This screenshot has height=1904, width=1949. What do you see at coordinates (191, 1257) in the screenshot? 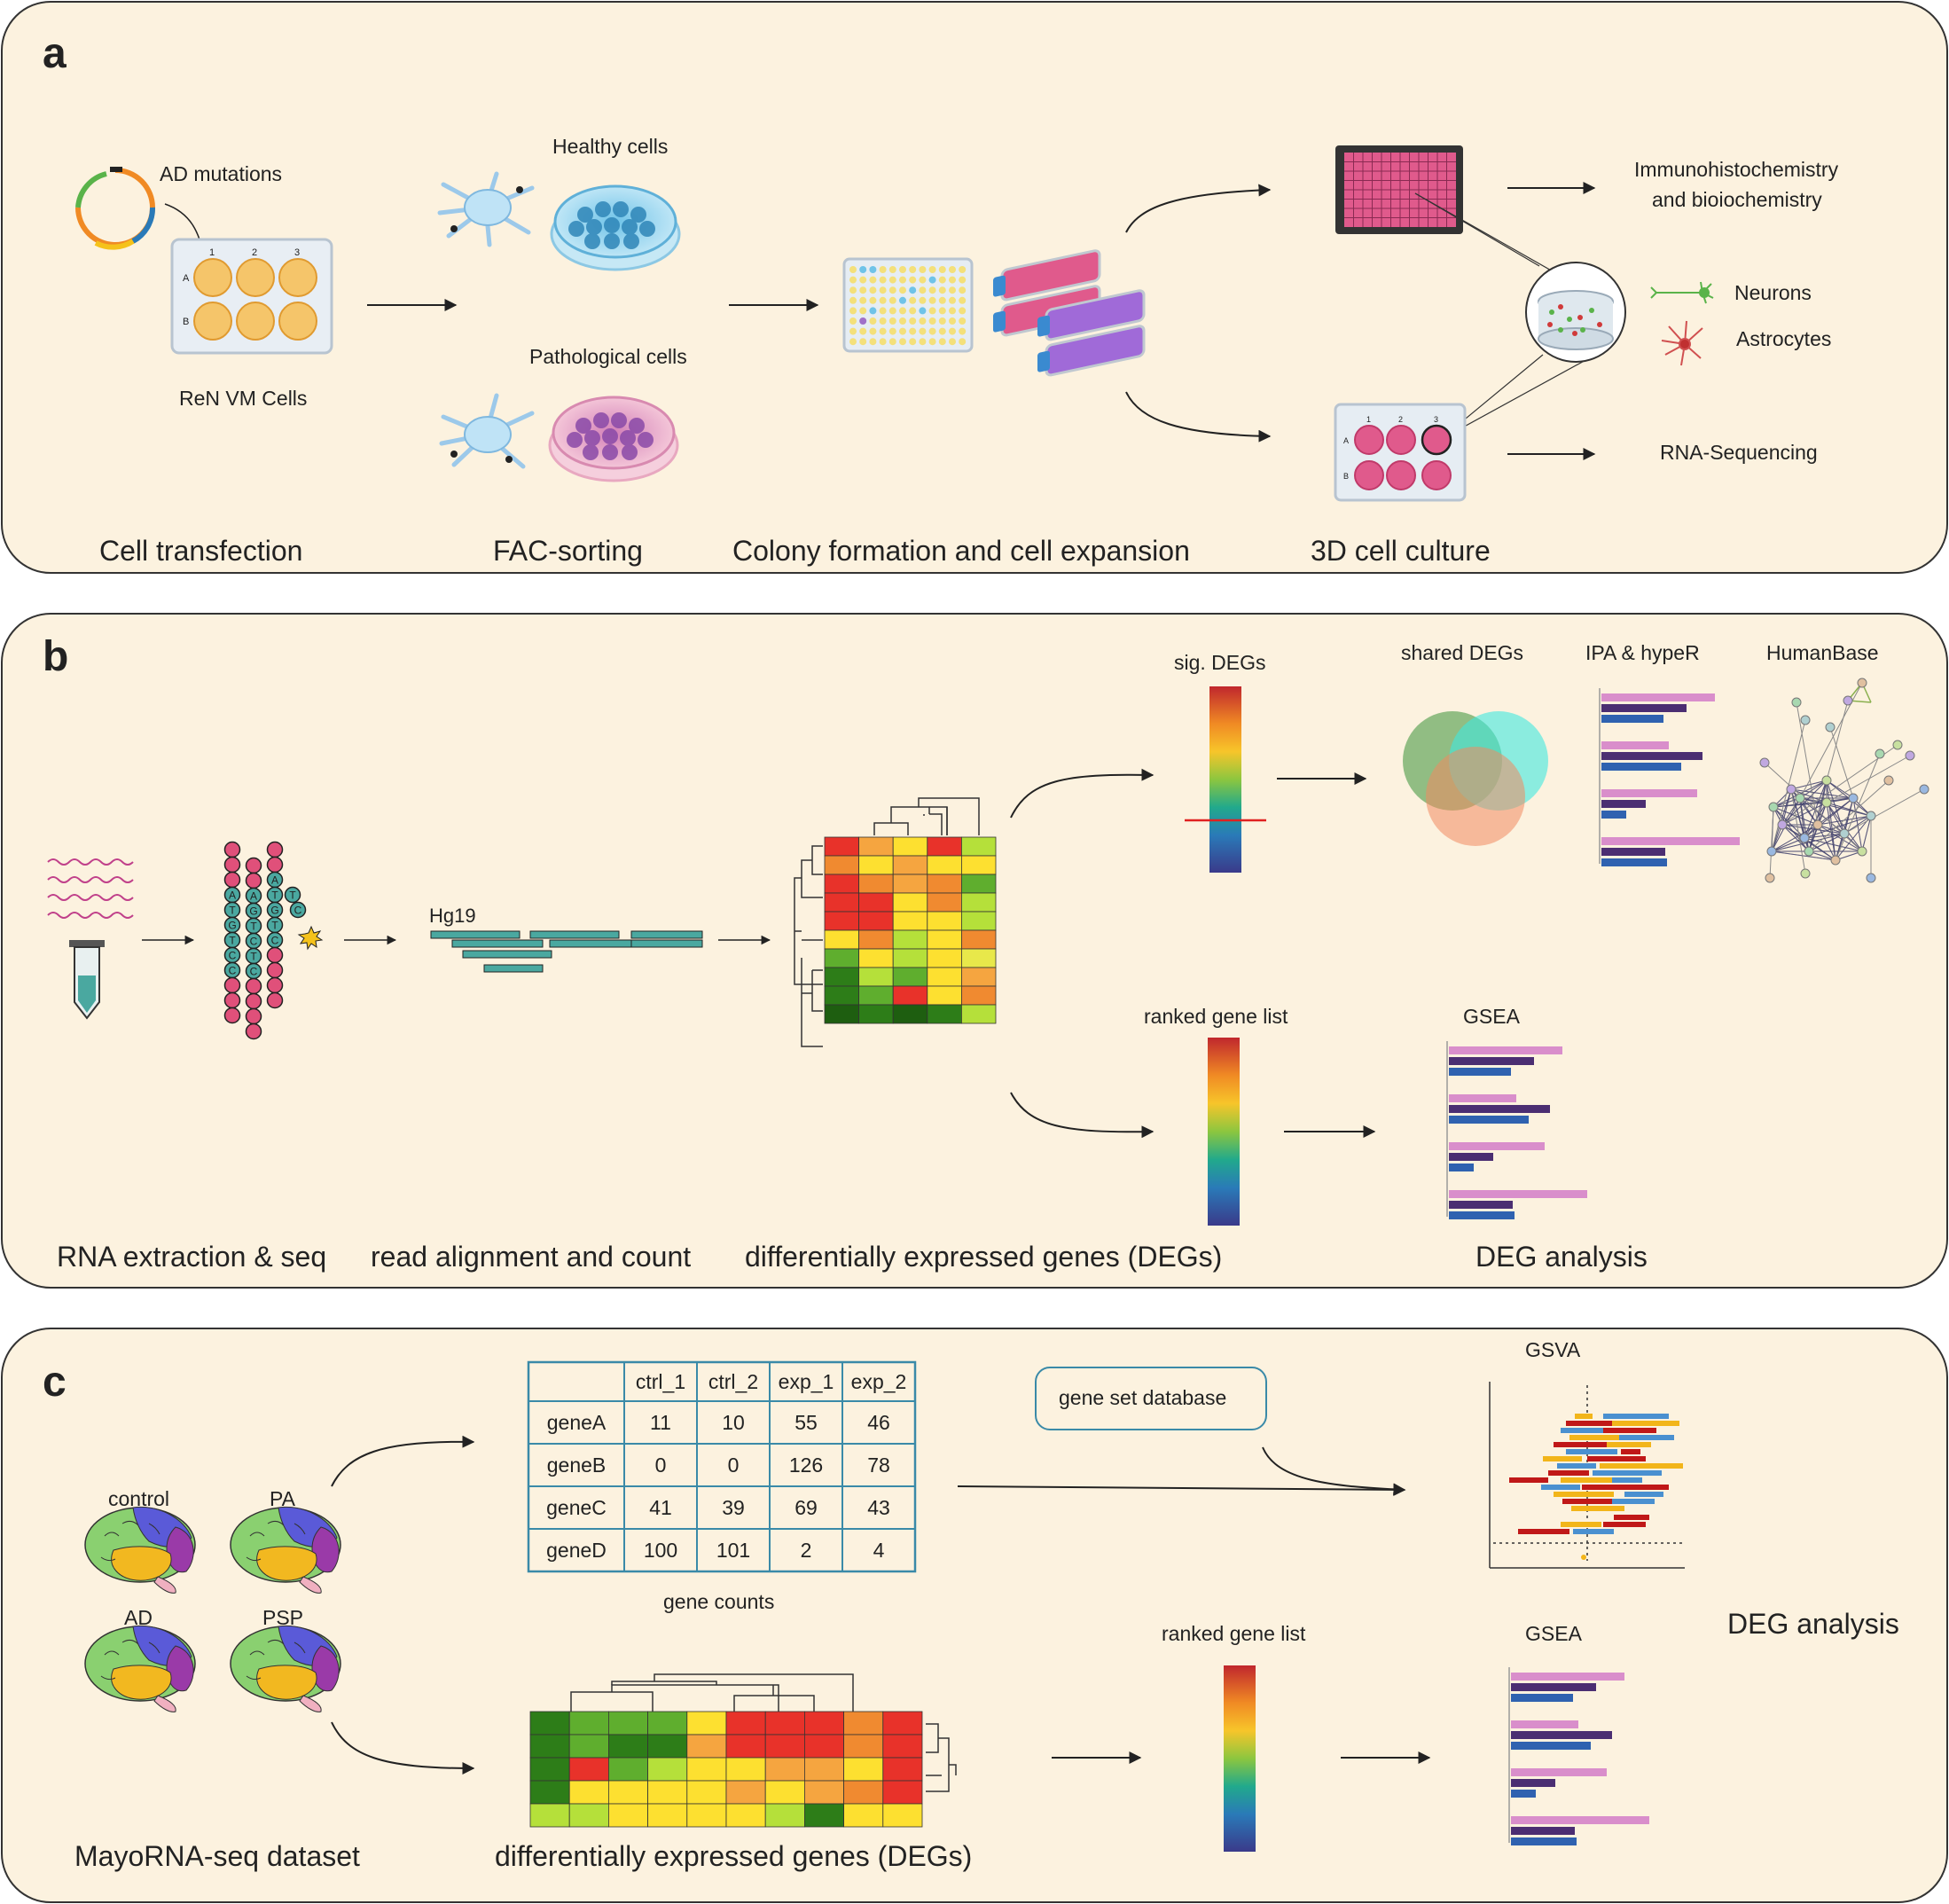
I see `step-rna-extraction: RNA extraction & seq` at bounding box center [191, 1257].